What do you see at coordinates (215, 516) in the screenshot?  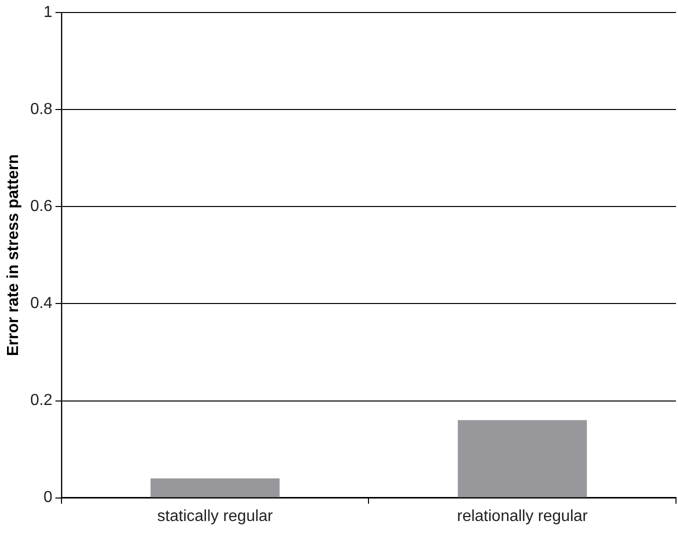 I see `x-tick-label: statically regular` at bounding box center [215, 516].